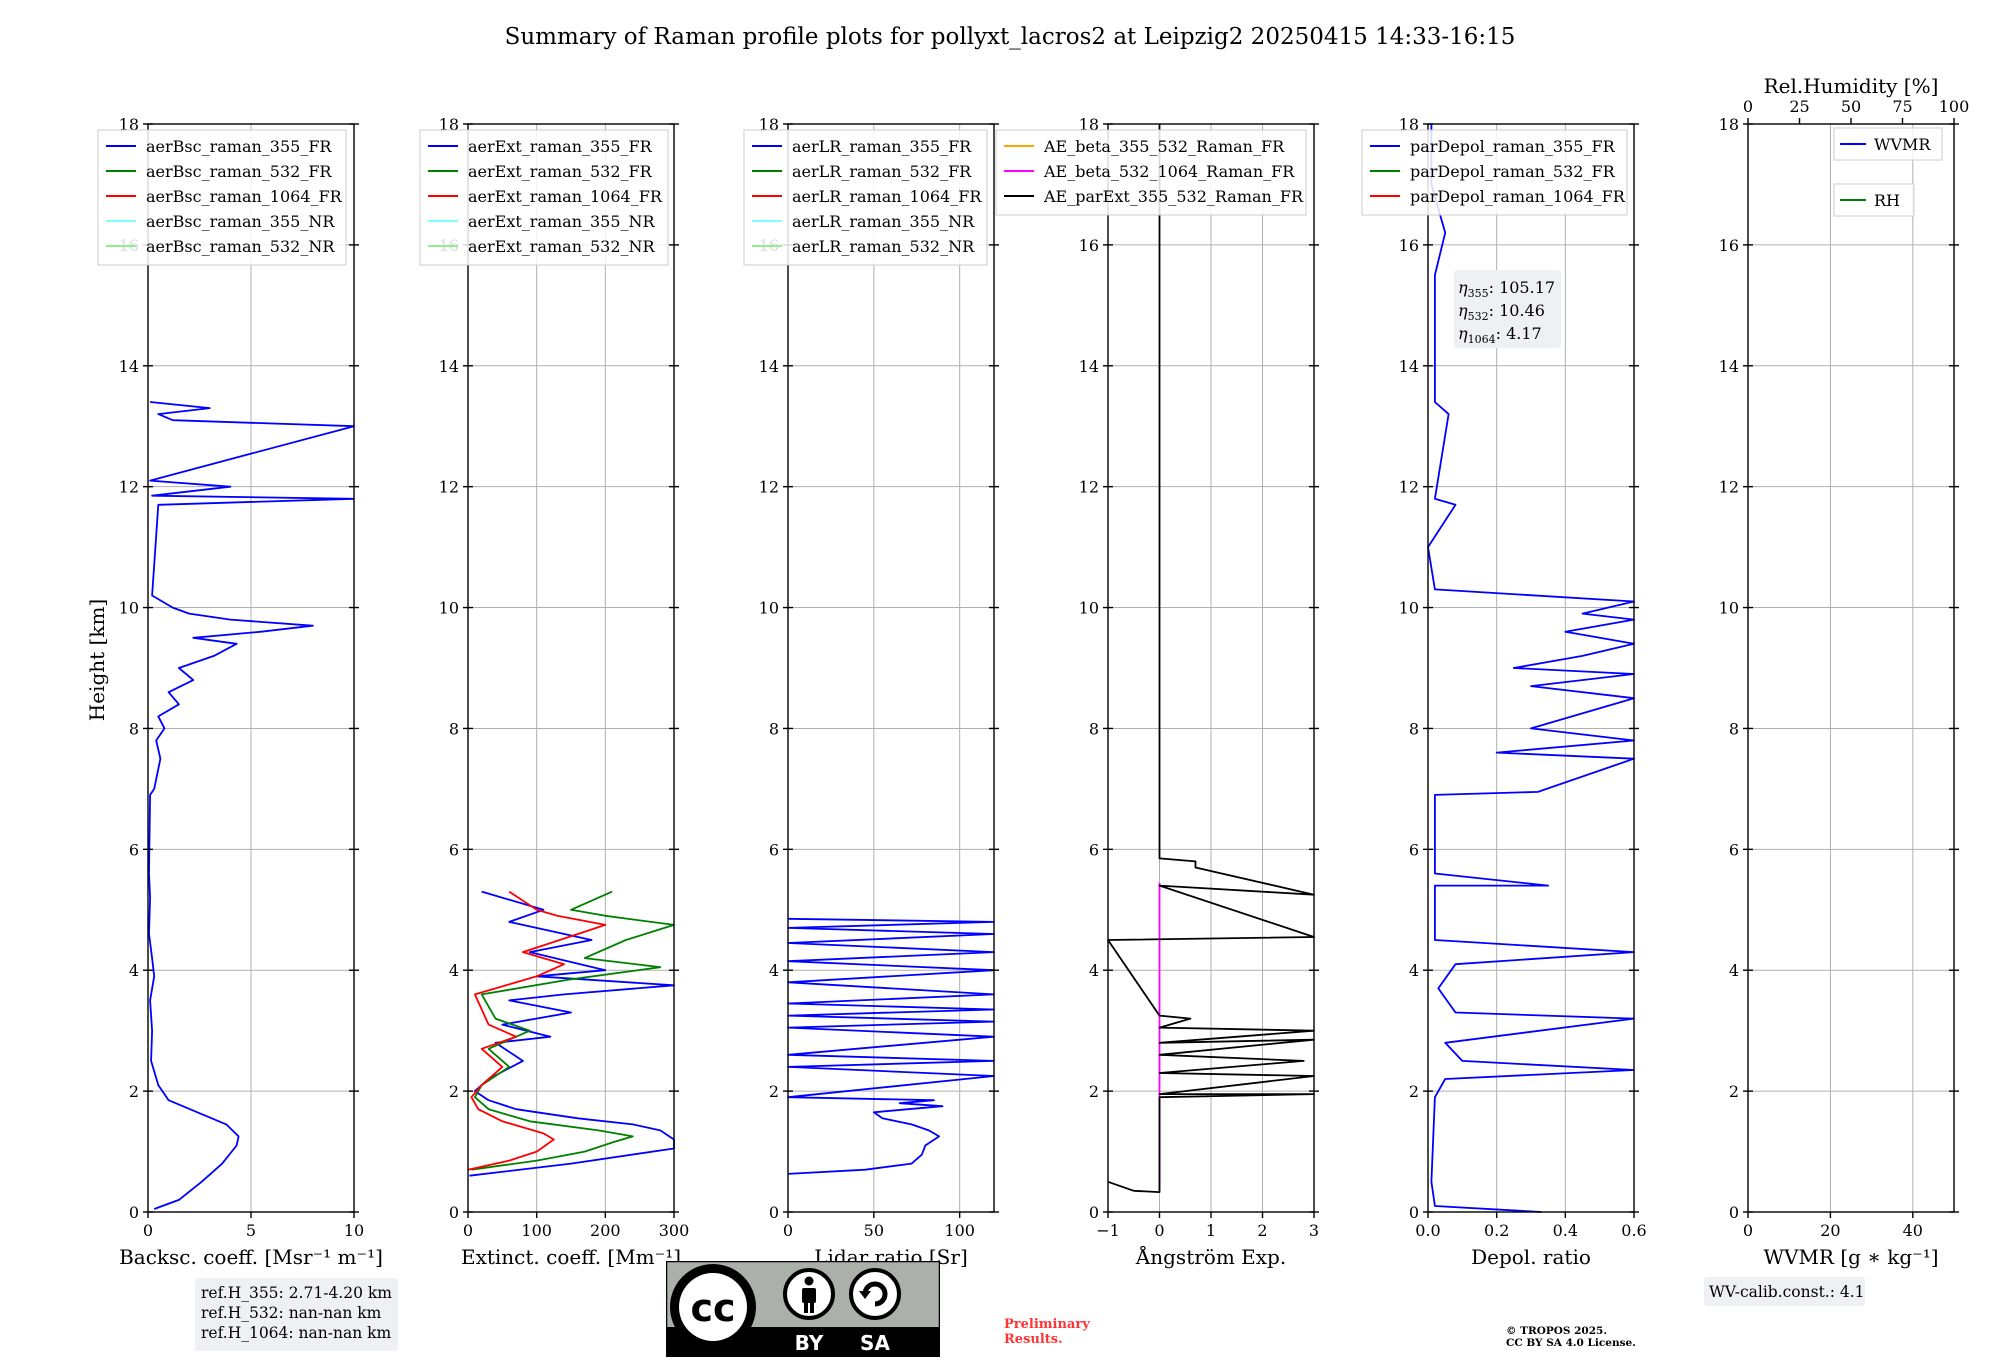 The width and height of the screenshot is (2000, 1360). What do you see at coordinates (1784, 1291) in the screenshot?
I see `wv-calibration-box` at bounding box center [1784, 1291].